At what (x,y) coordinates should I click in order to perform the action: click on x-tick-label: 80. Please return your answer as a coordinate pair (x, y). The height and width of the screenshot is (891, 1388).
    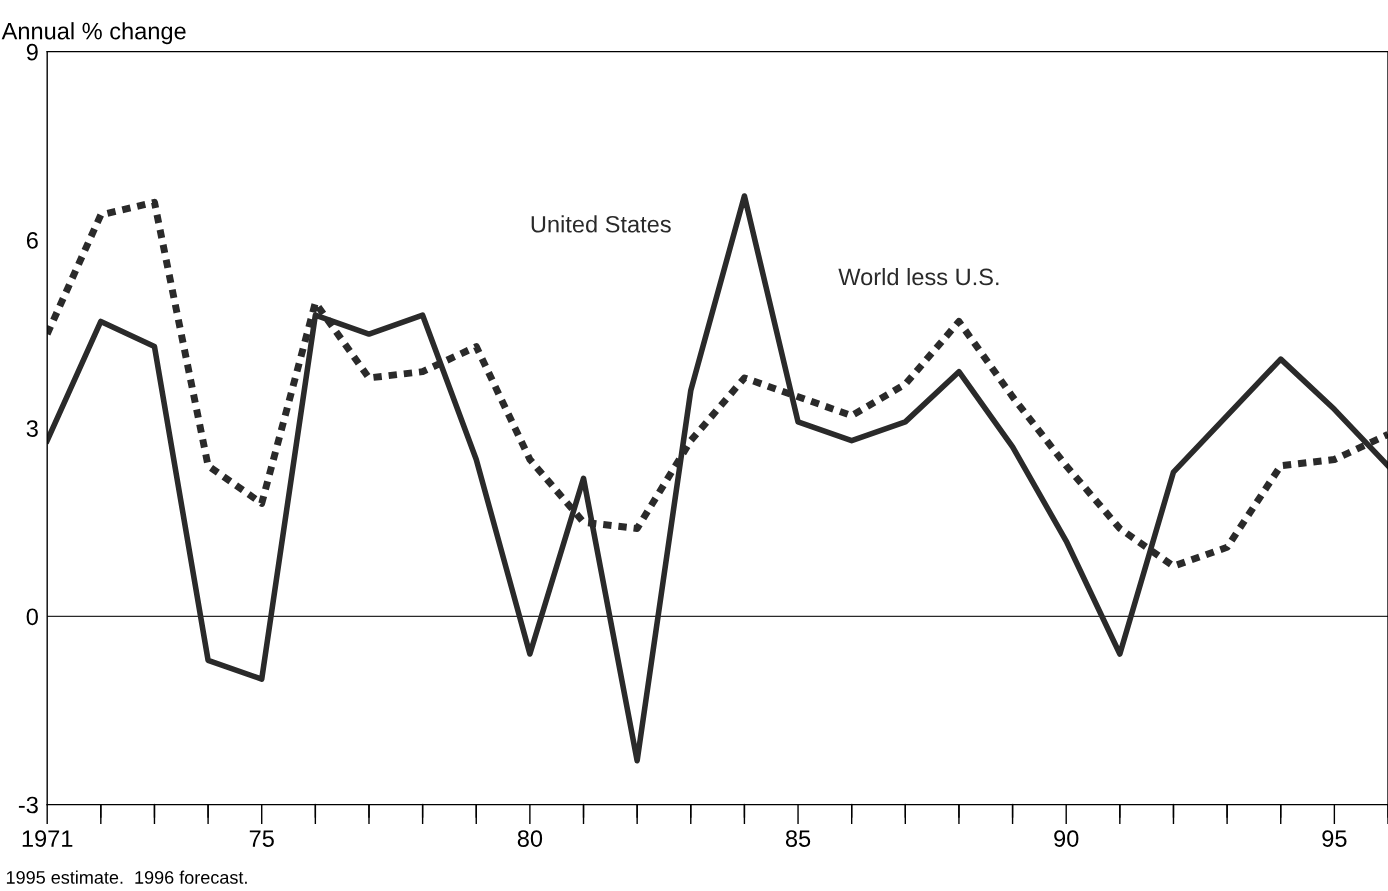
    Looking at the image, I should click on (530, 838).